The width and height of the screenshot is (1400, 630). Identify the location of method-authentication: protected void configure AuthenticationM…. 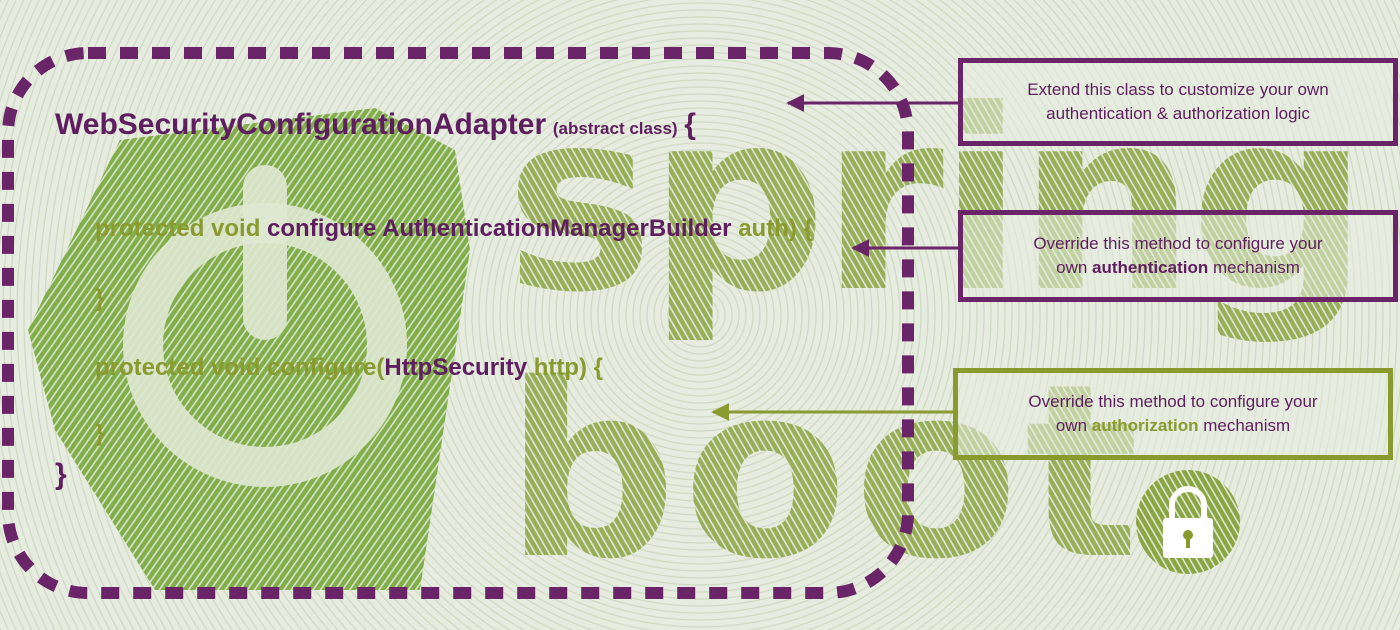
(454, 229).